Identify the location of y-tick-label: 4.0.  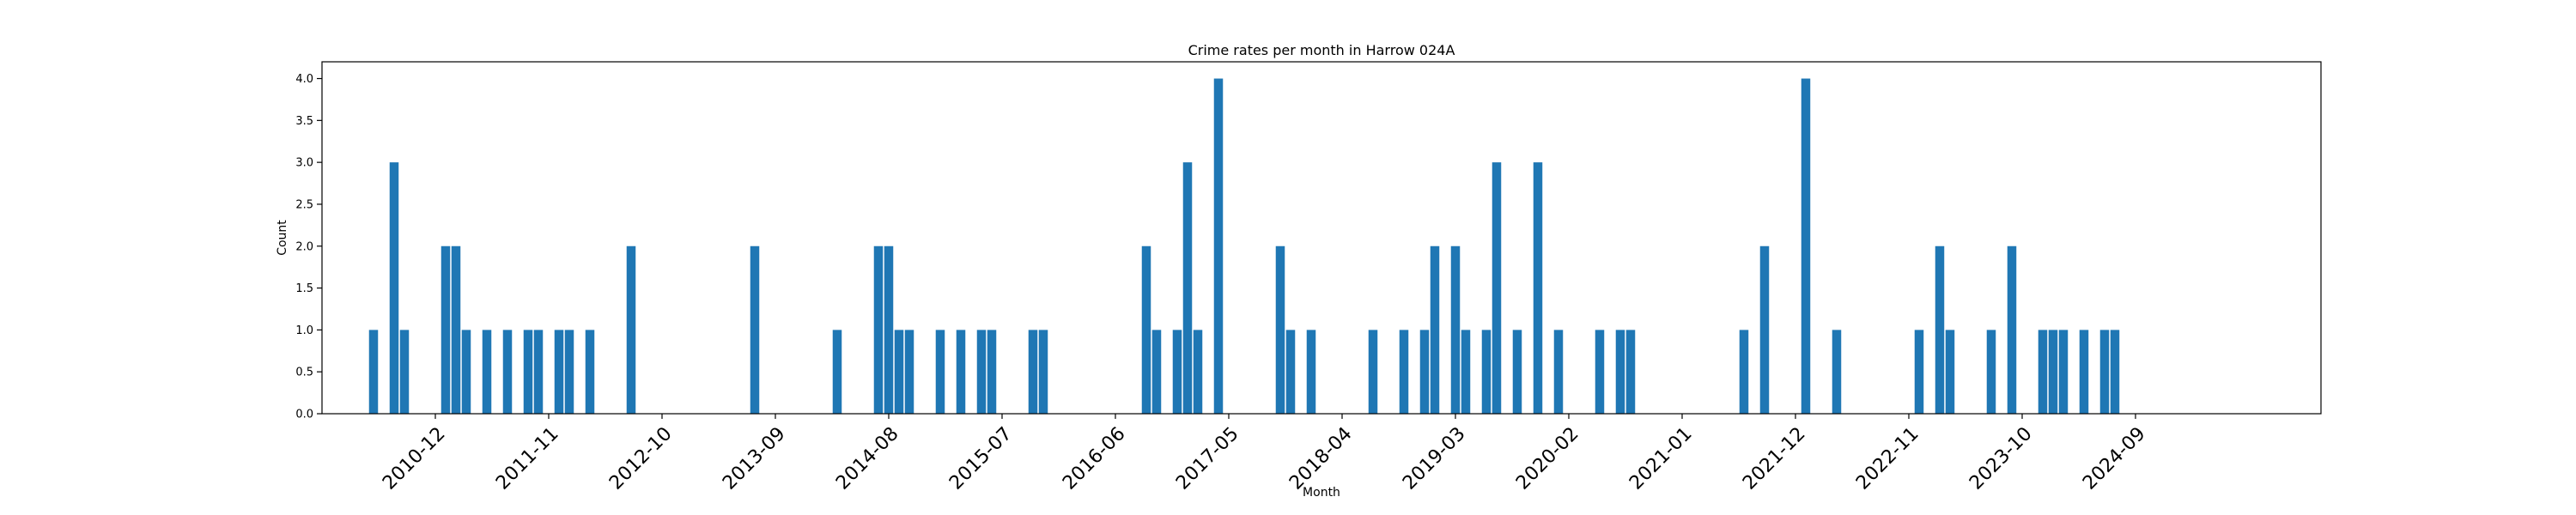
(304, 79).